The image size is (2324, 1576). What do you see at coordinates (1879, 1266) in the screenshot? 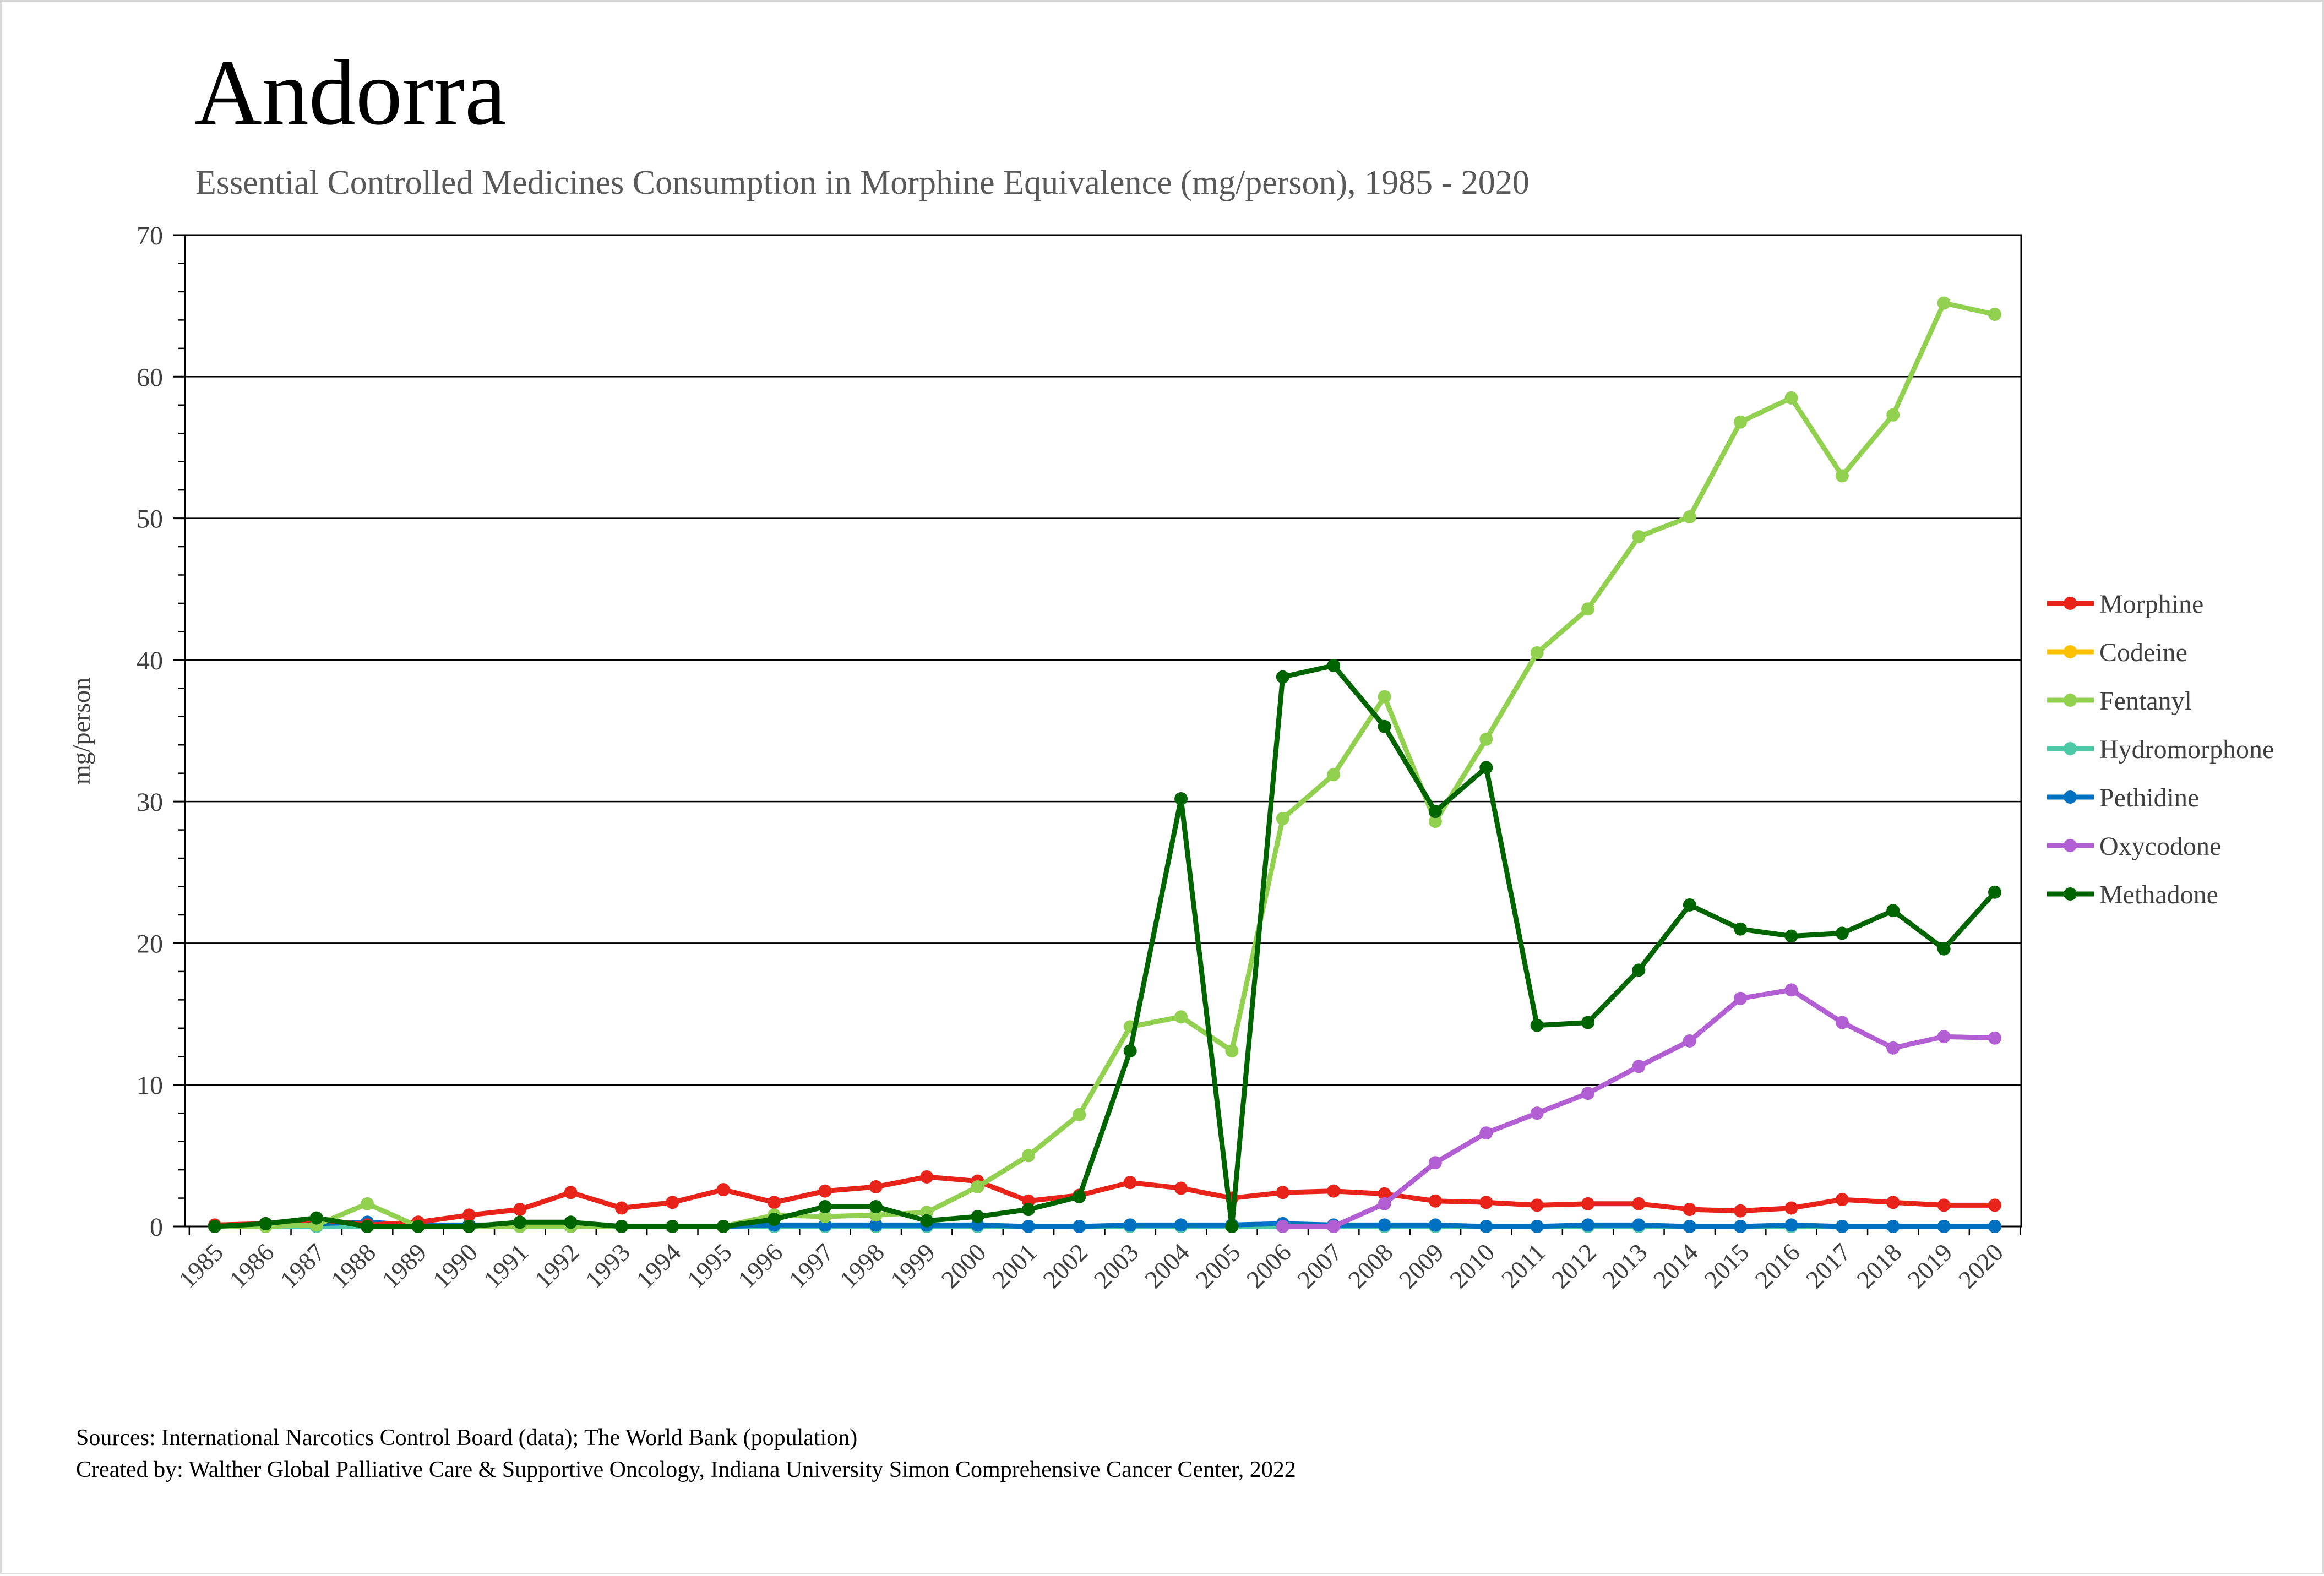
I see `x-tick-label: 2018` at bounding box center [1879, 1266].